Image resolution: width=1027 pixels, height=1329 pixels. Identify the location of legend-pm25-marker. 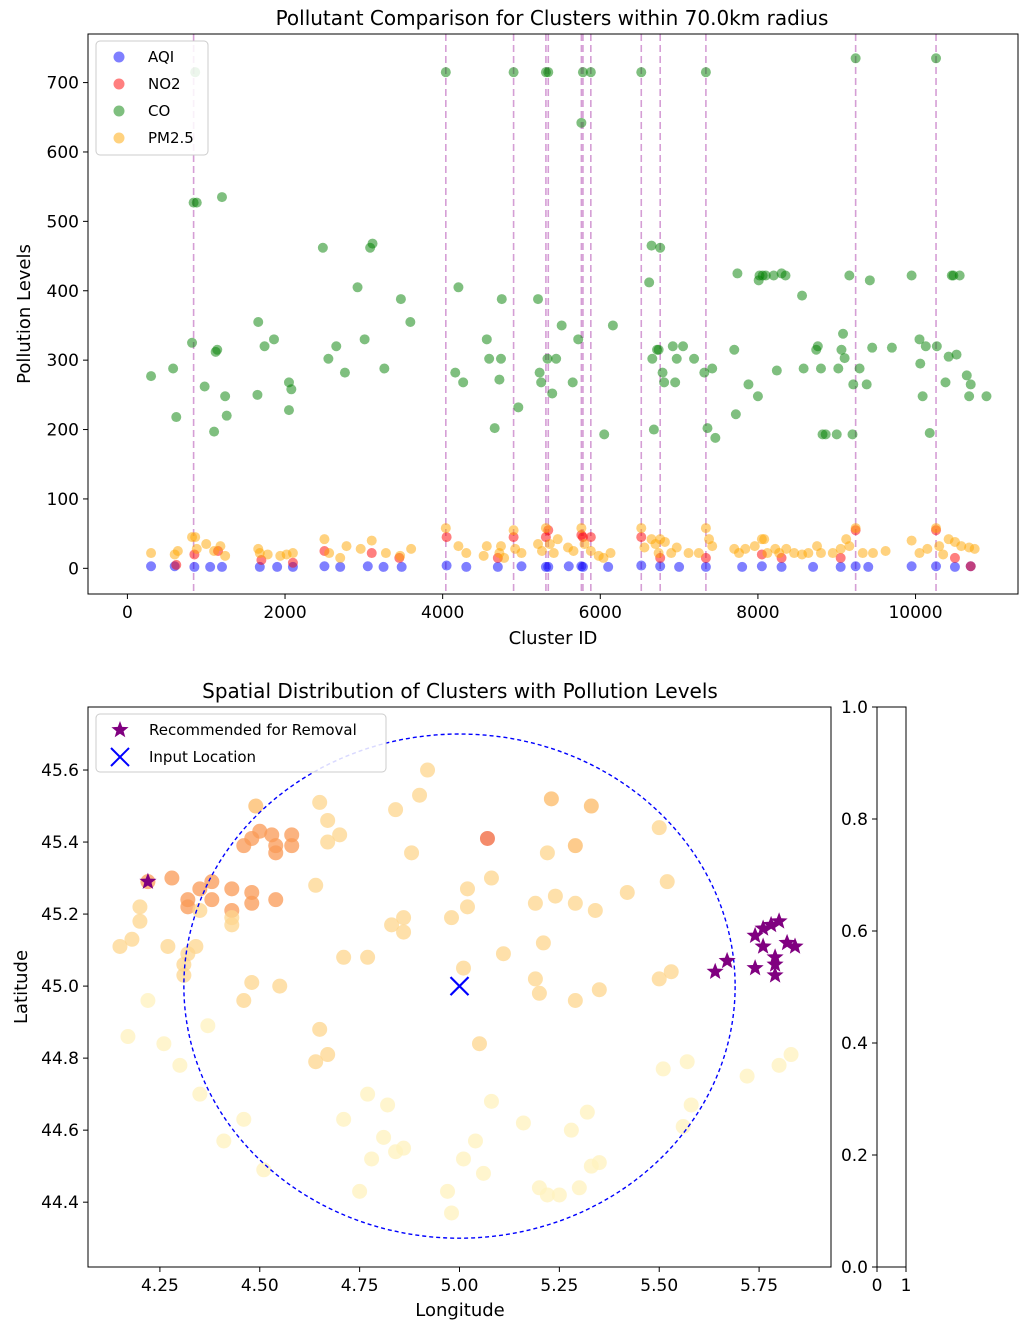
(119, 138).